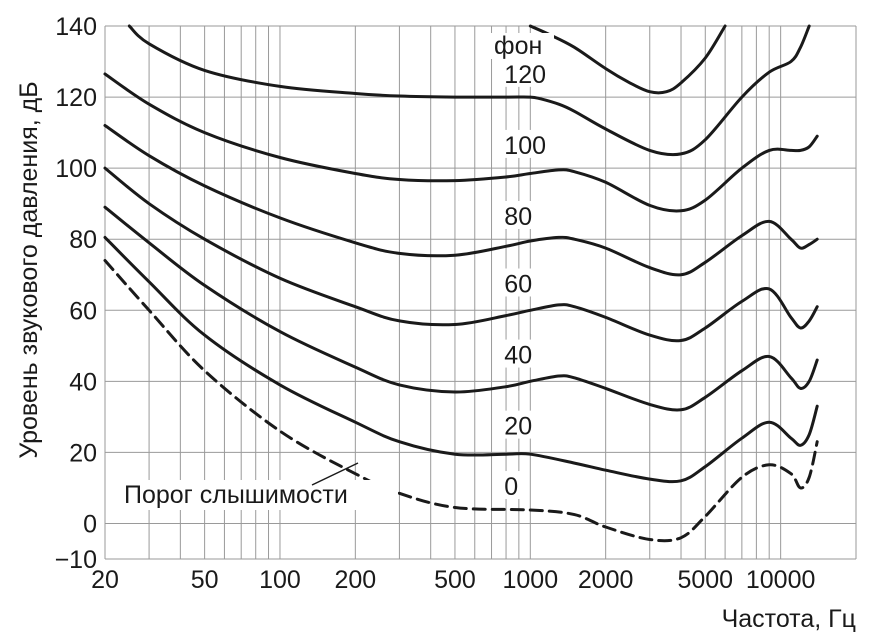  I want to click on curve-upper-phon, so click(627, 59).